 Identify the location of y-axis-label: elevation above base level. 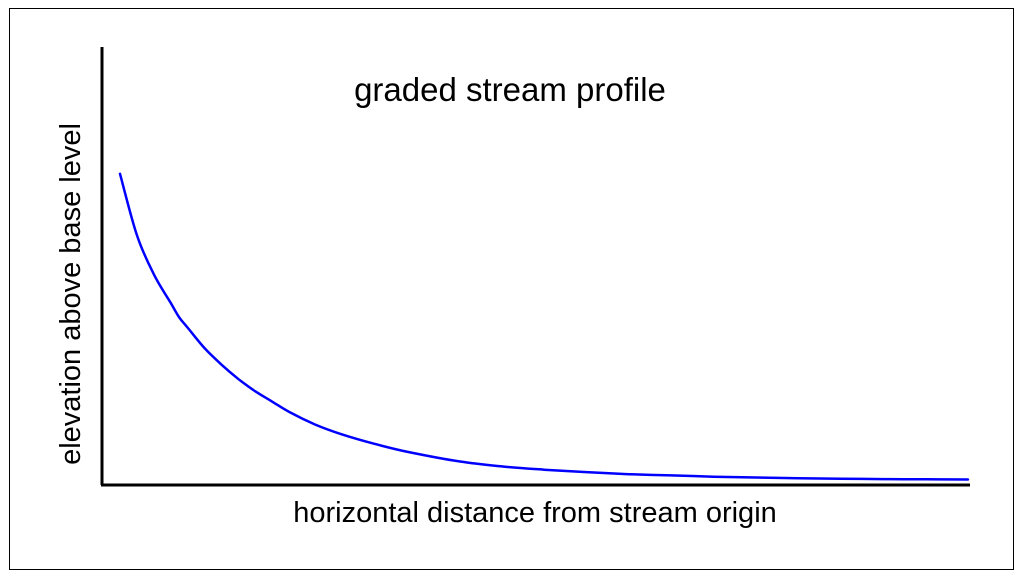
(71, 294).